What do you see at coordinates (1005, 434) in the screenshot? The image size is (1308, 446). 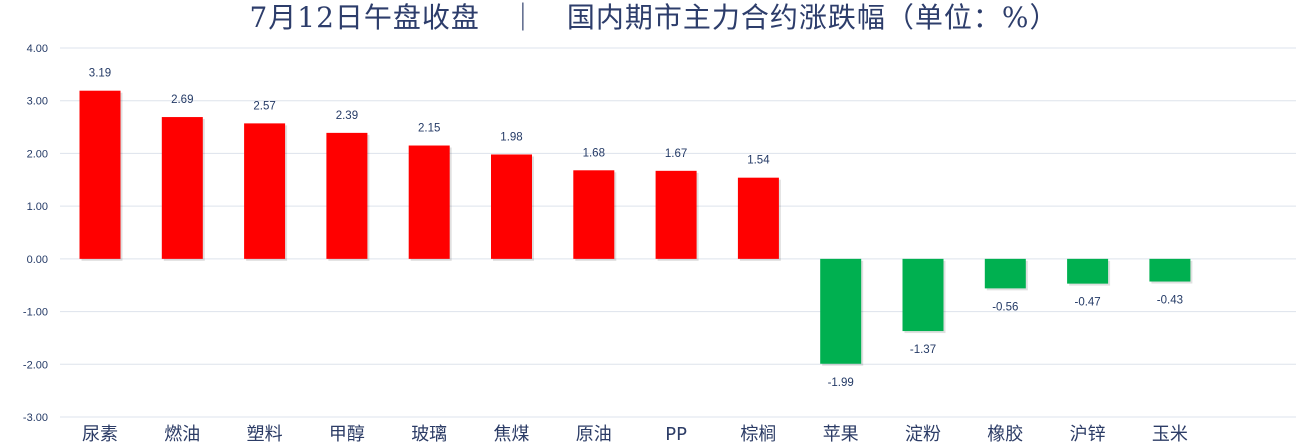 I see `category-label: 橡胶` at bounding box center [1005, 434].